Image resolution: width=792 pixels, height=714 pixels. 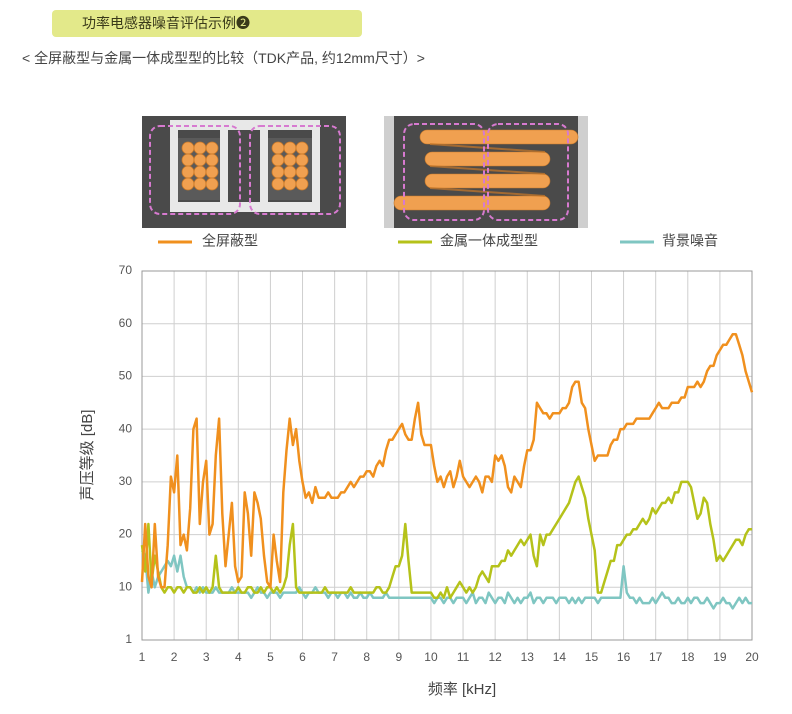 What do you see at coordinates (366, 657) in the screenshot?
I see `x-tick-label: 8` at bounding box center [366, 657].